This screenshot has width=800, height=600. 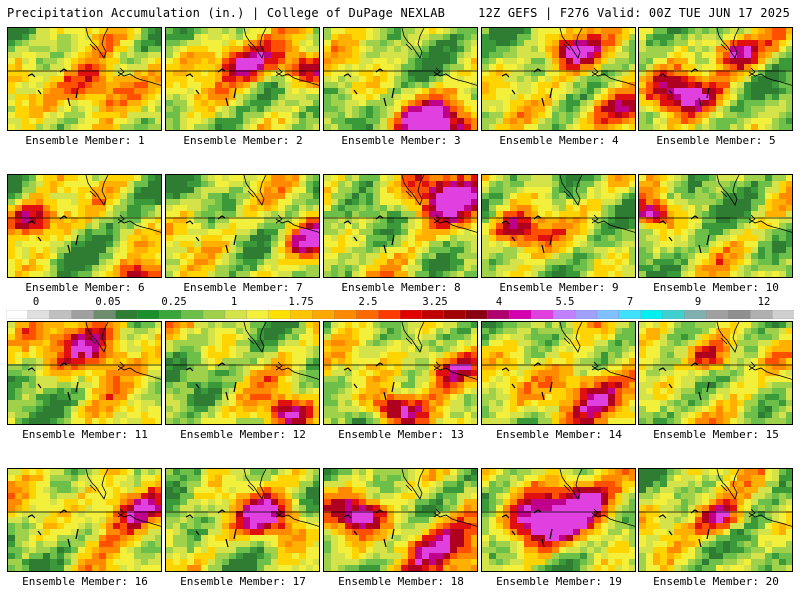 I want to click on colorbar-tick-label: 9, so click(x=698, y=302).